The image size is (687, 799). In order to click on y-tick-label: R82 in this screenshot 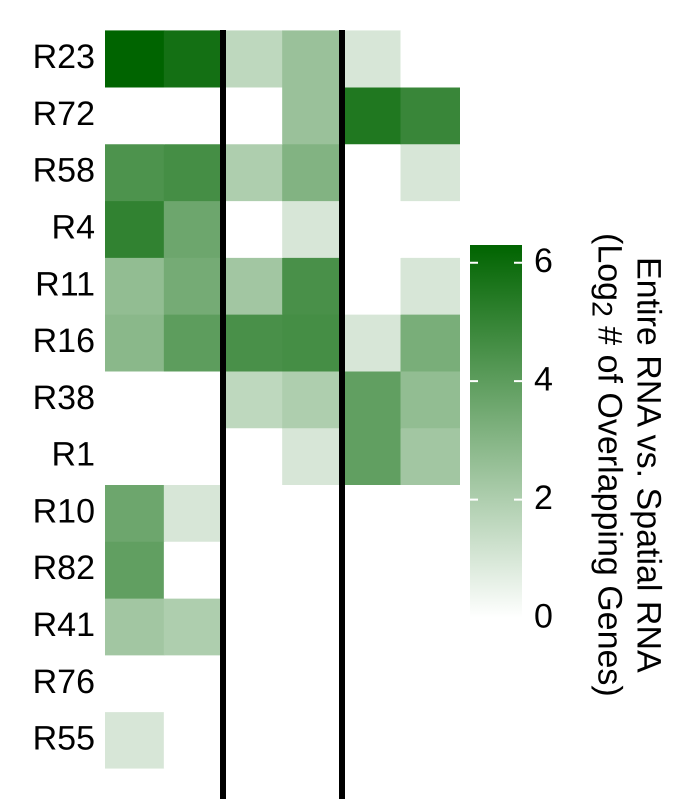, I will do `click(63, 568)`.